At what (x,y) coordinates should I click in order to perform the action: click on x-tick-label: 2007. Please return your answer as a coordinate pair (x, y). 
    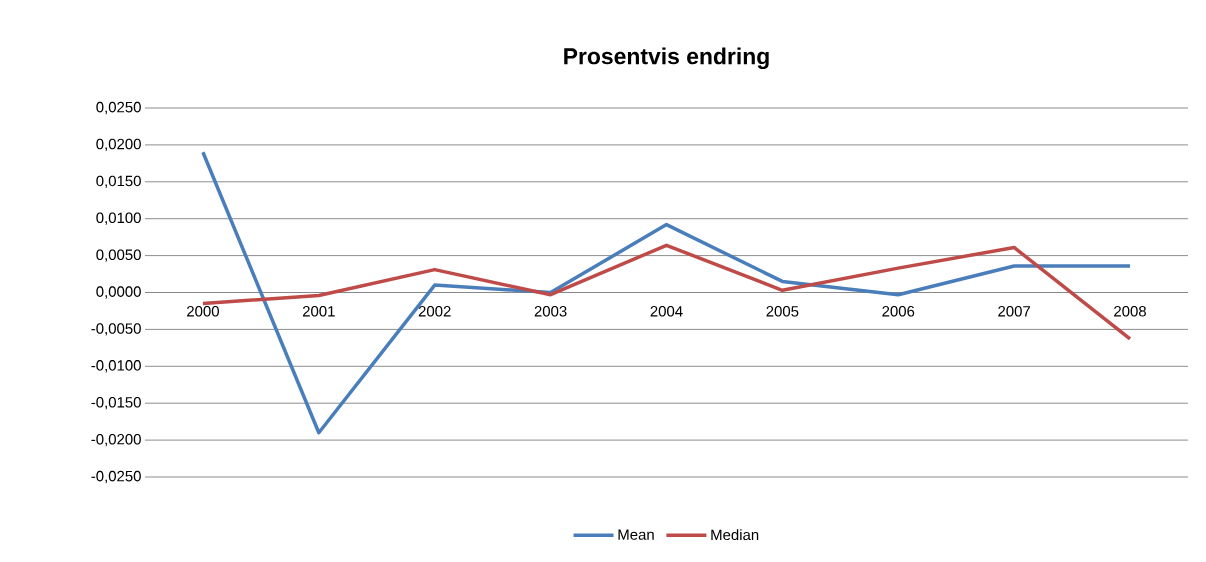
    Looking at the image, I should click on (1014, 311).